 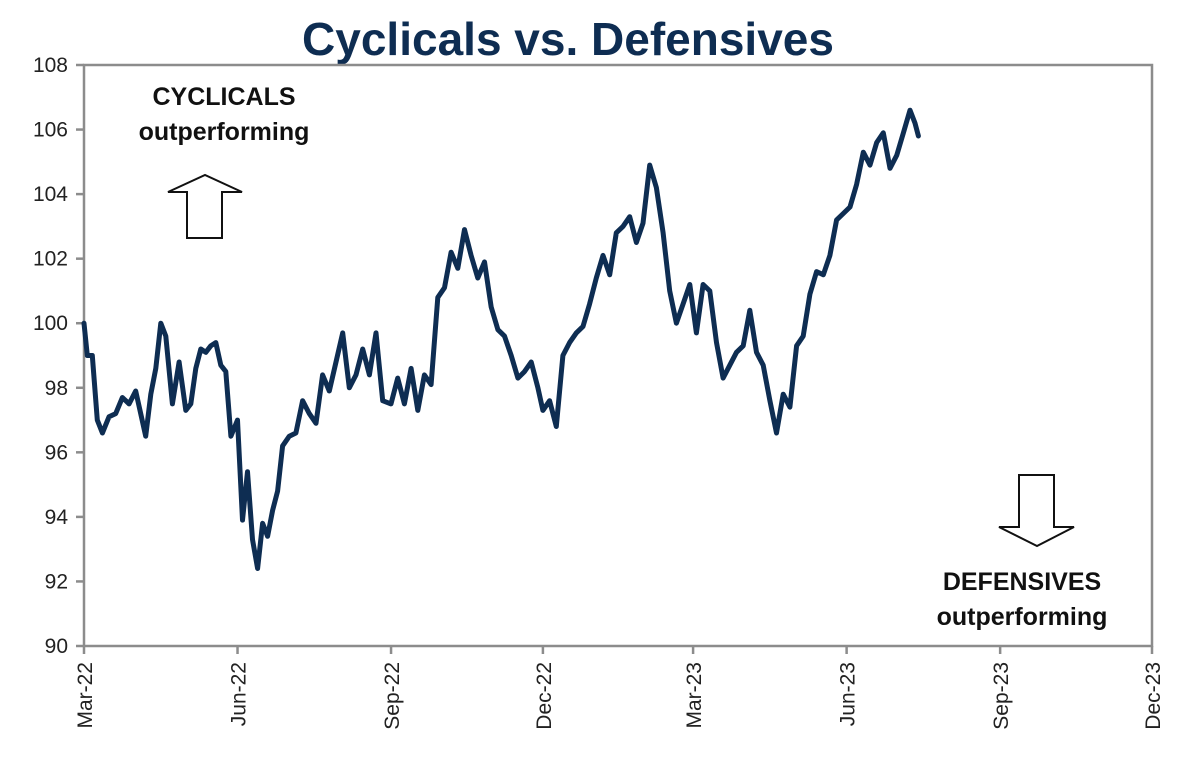 What do you see at coordinates (224, 132) in the screenshot?
I see `cyclicals-annotation-line2: outperforming` at bounding box center [224, 132].